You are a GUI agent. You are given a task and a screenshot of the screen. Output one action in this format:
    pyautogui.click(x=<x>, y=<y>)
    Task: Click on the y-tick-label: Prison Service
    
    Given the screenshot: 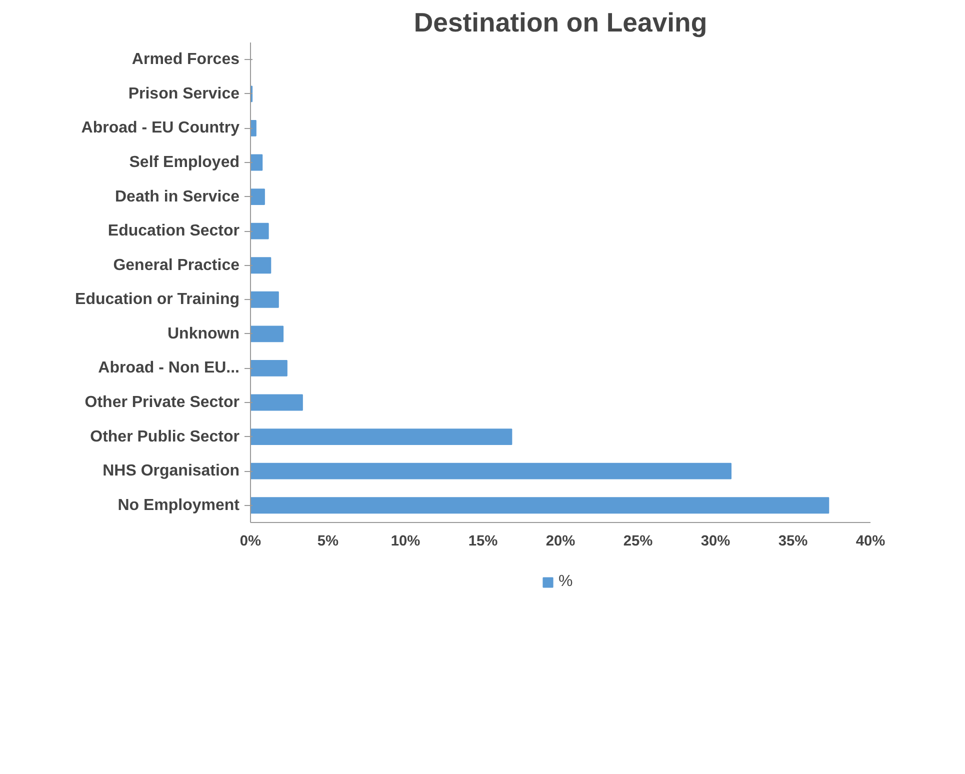 What is the action you would take?
    pyautogui.click(x=184, y=93)
    